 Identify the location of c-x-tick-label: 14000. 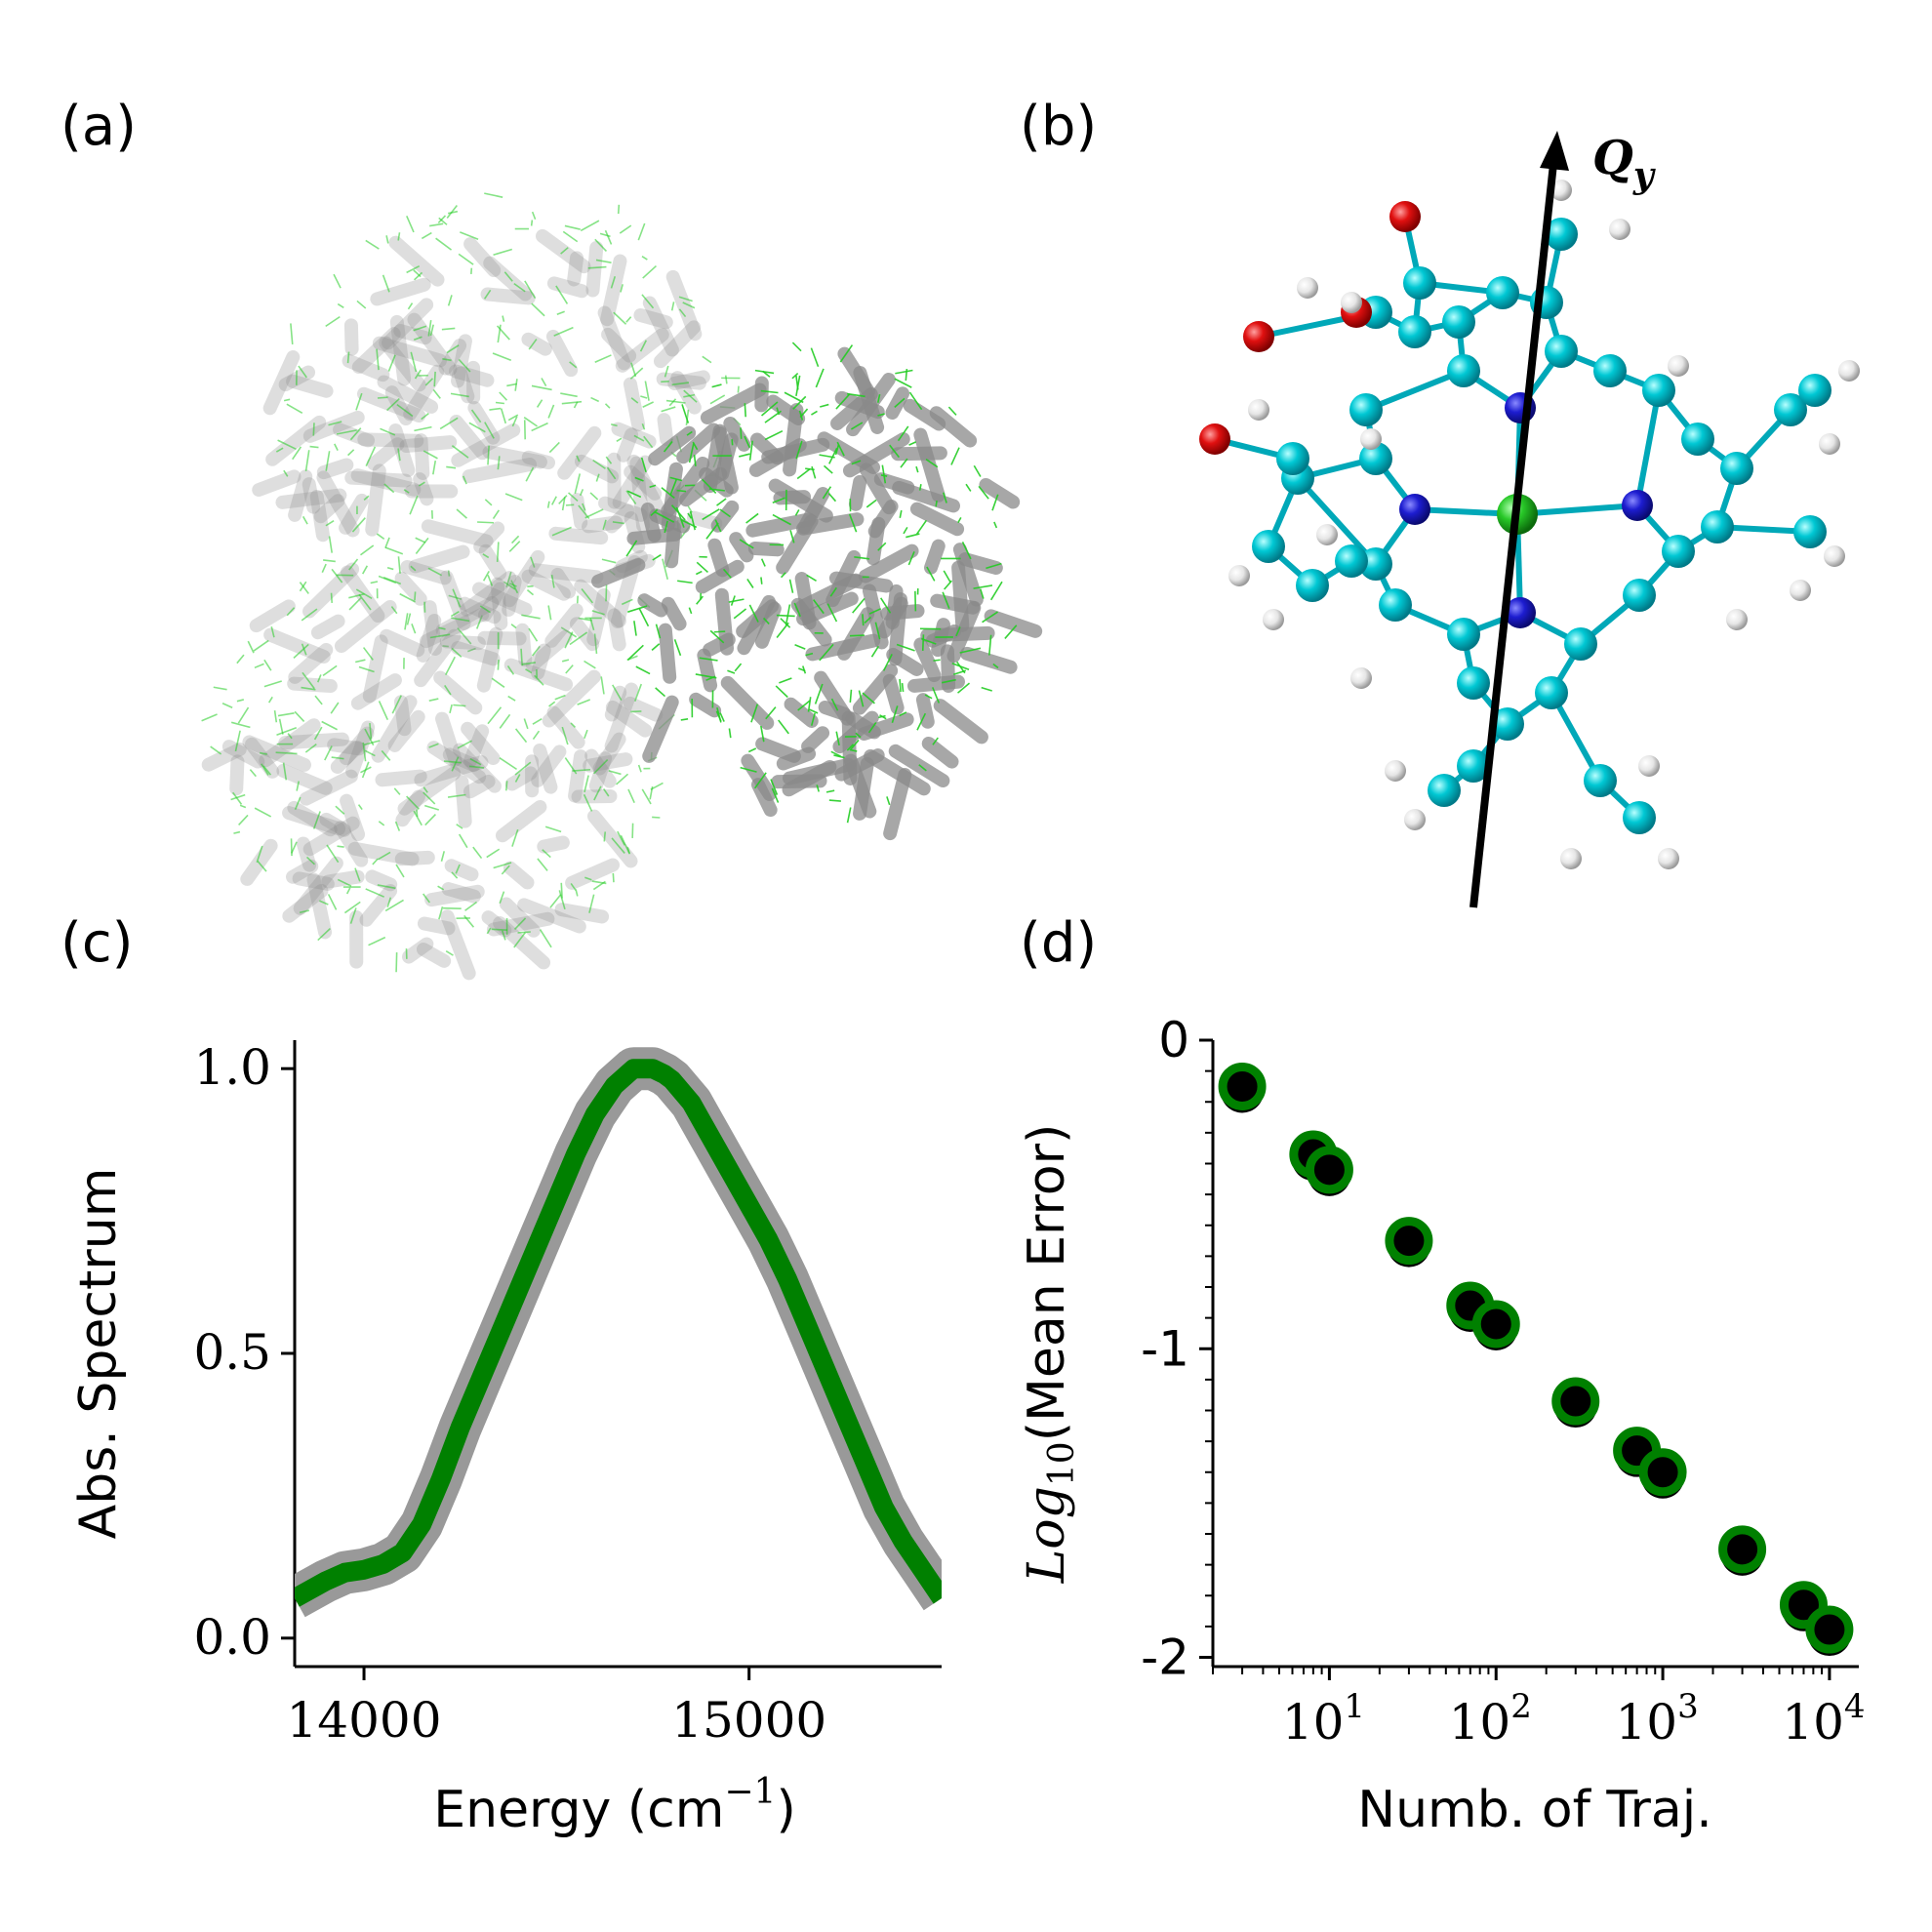
(364, 1720).